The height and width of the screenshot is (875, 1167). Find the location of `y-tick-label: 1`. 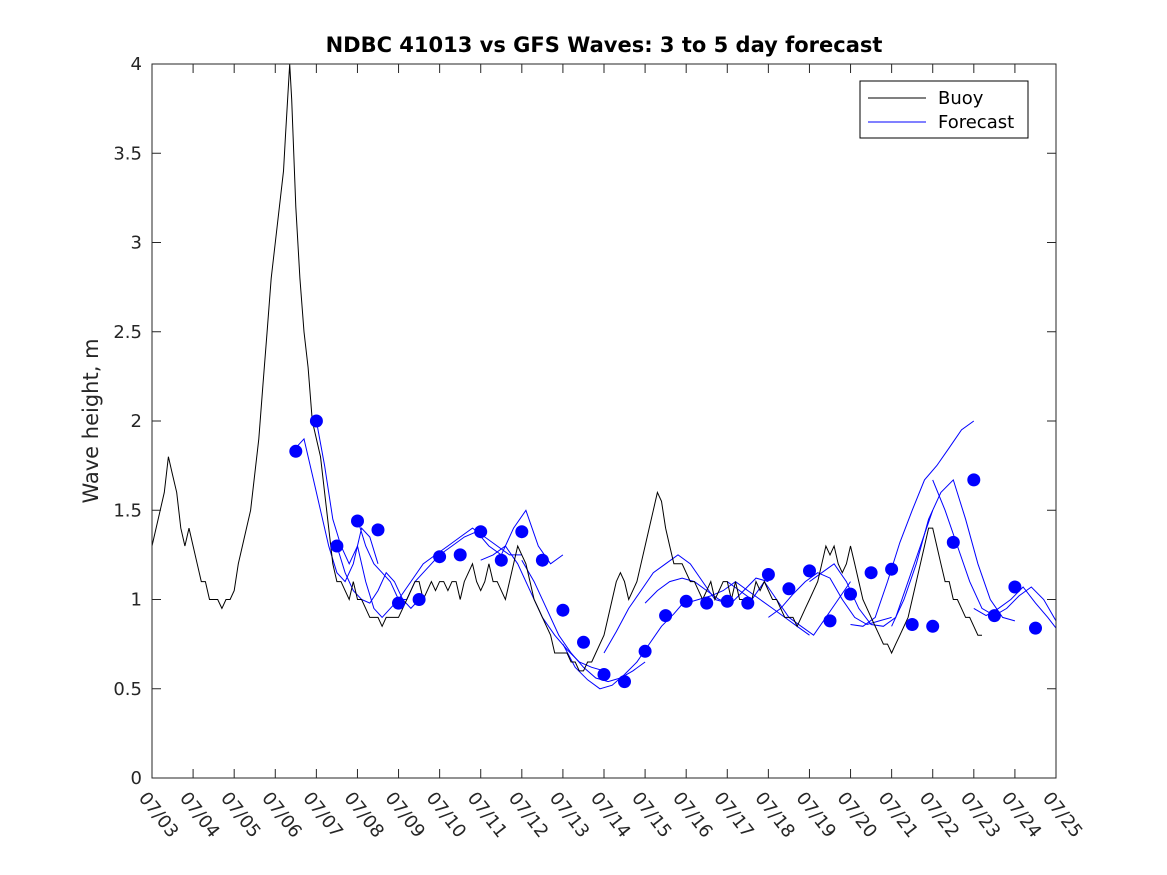

y-tick-label: 1 is located at coordinates (136, 600).